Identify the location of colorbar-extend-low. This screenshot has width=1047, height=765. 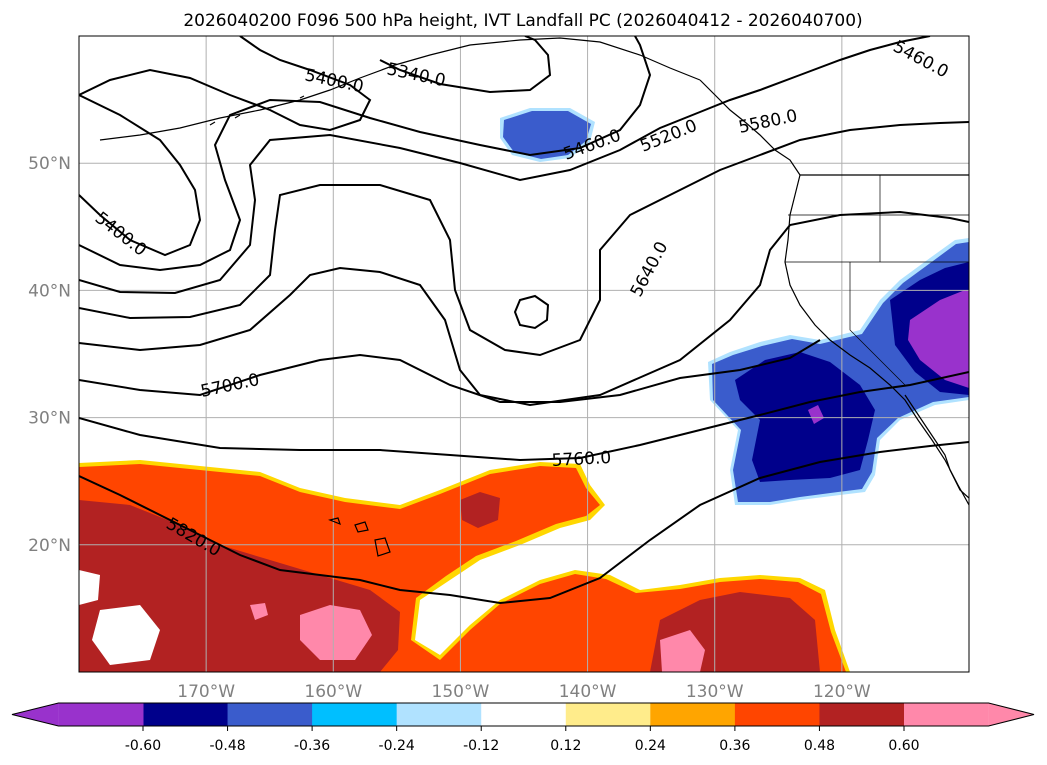
(35, 714).